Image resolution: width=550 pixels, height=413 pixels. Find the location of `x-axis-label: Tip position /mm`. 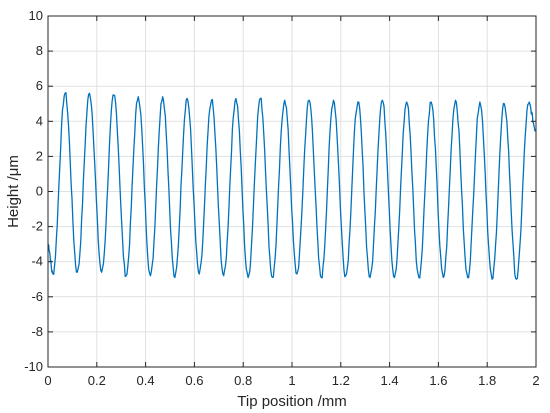

x-axis-label: Tip position /mm is located at coordinates (291, 401).